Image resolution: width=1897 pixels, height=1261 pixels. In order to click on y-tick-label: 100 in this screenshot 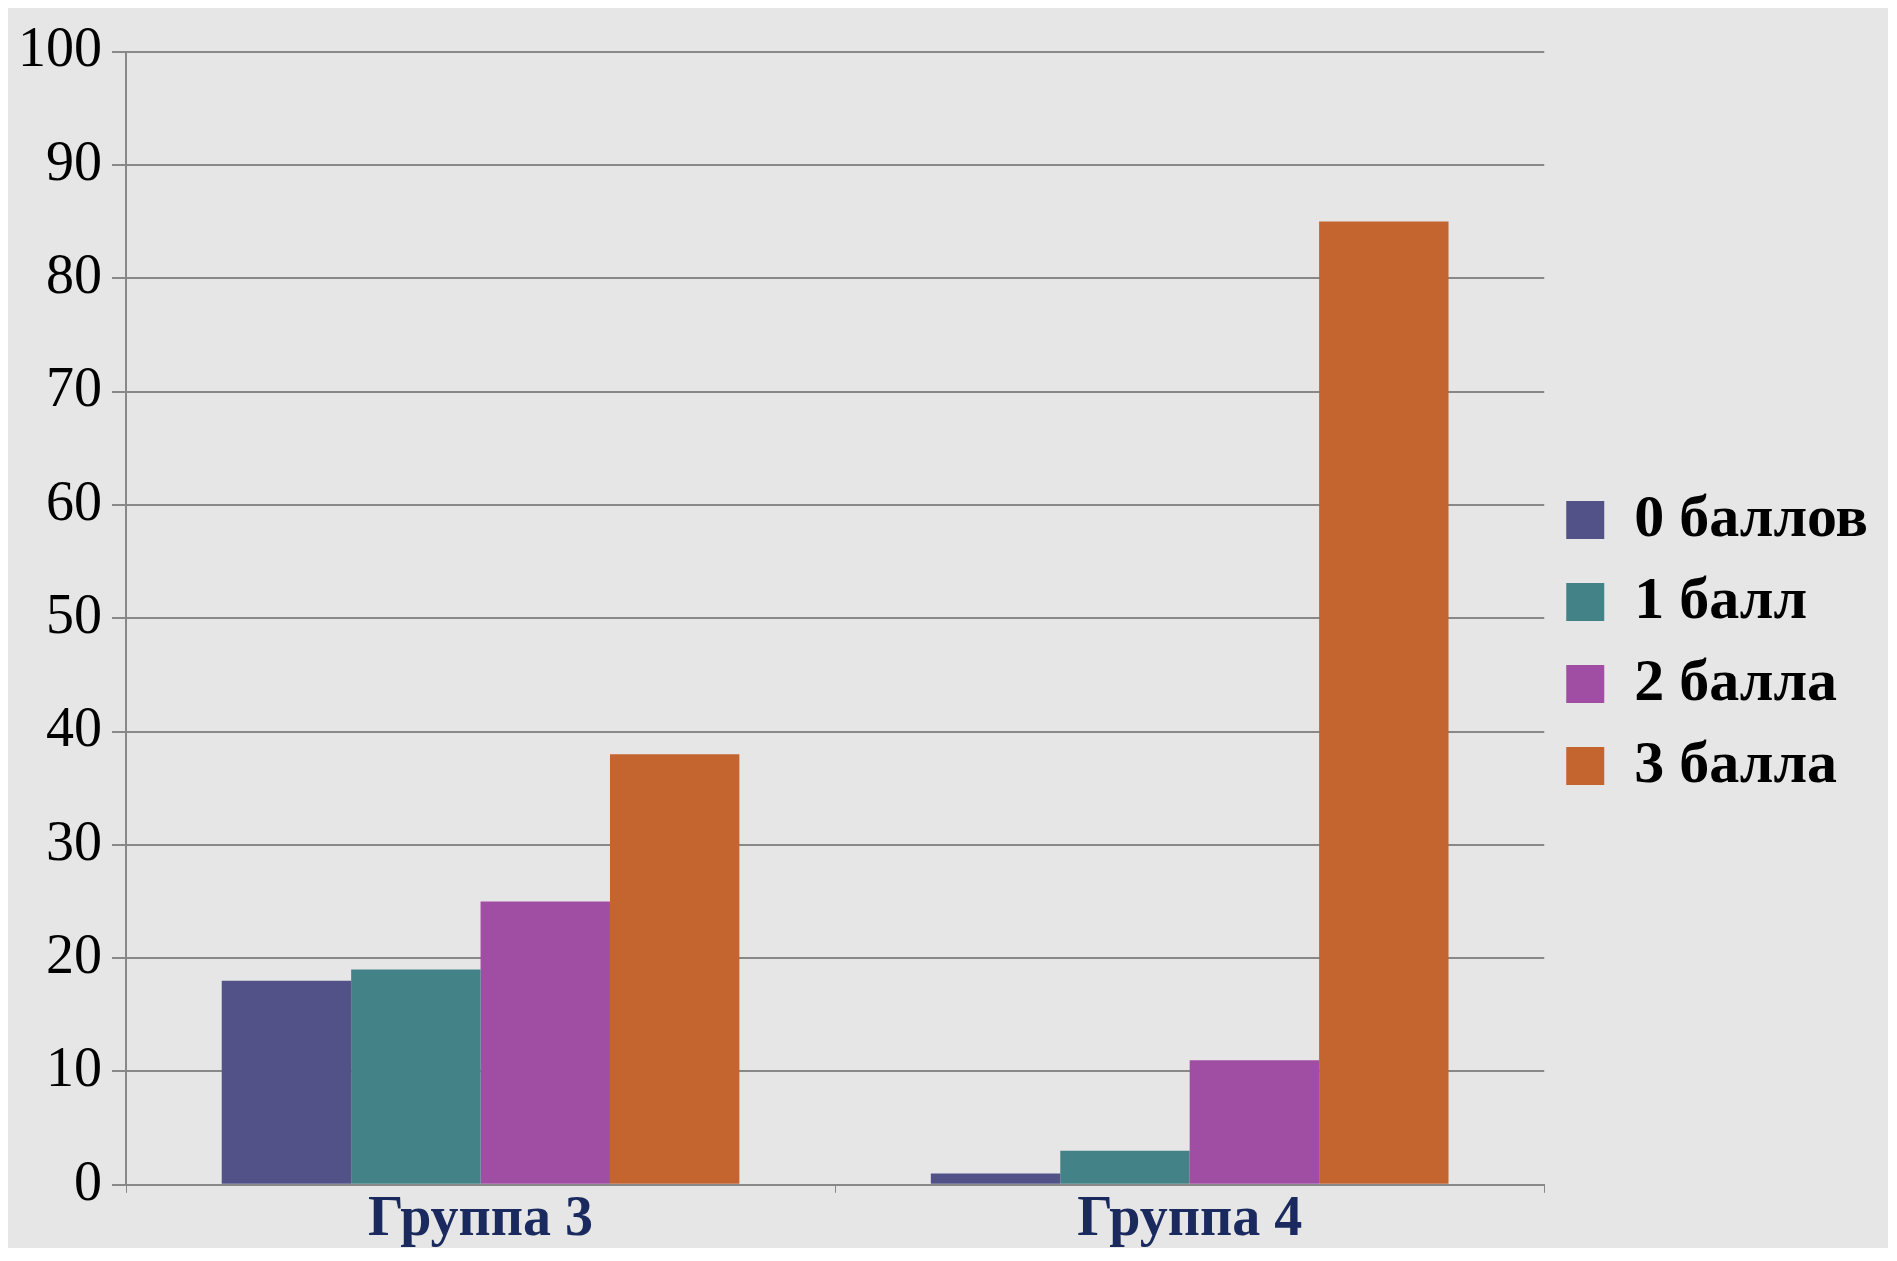, I will do `click(60, 47)`.